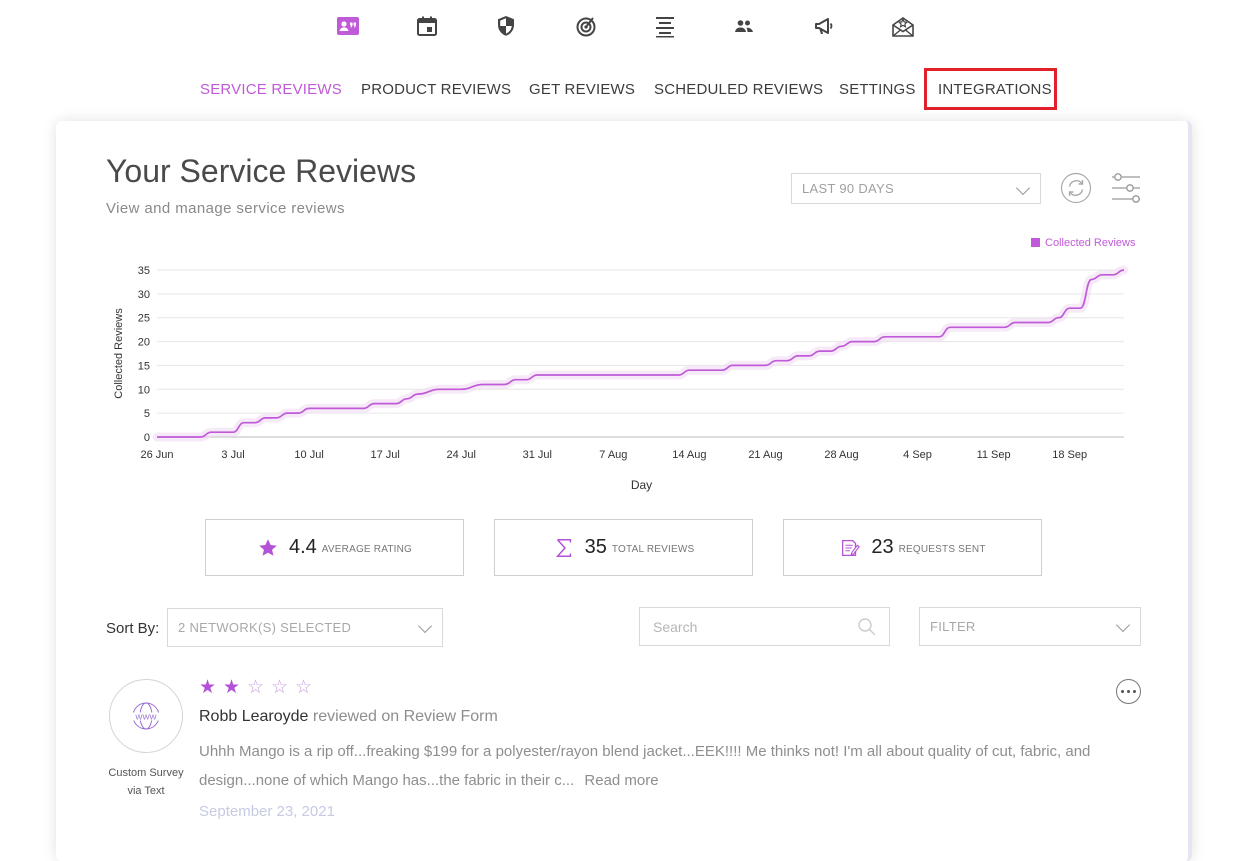 Image resolution: width=1235 pixels, height=861 pixels. Describe the element at coordinates (265, 627) in the screenshot. I see `networks-select-value: 2 NETWORK(S) SELECTED` at that location.